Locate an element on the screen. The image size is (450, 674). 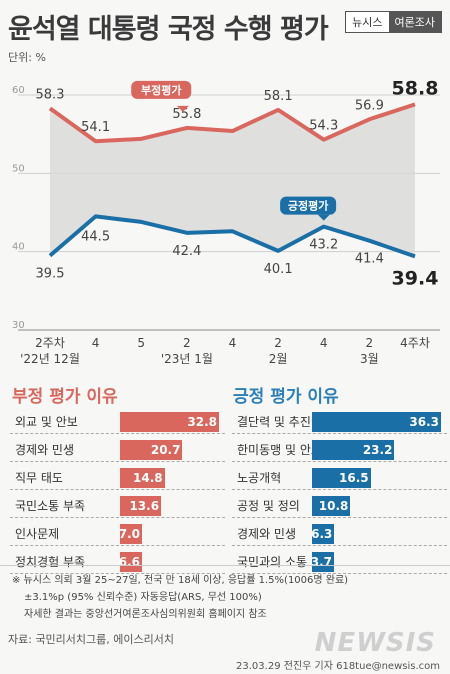
reason-bar-track: 6.3 is located at coordinates (376, 534).